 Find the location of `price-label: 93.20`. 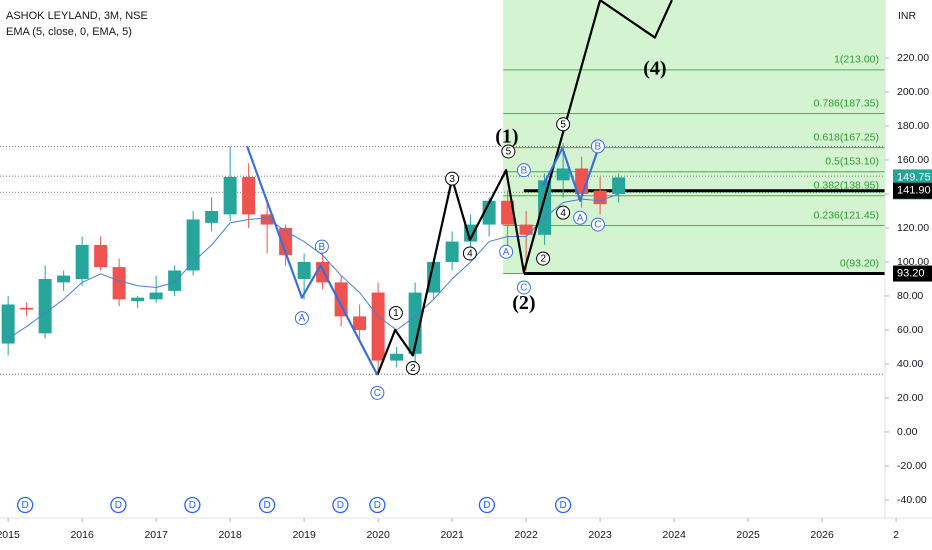

price-label: 93.20 is located at coordinates (911, 273).